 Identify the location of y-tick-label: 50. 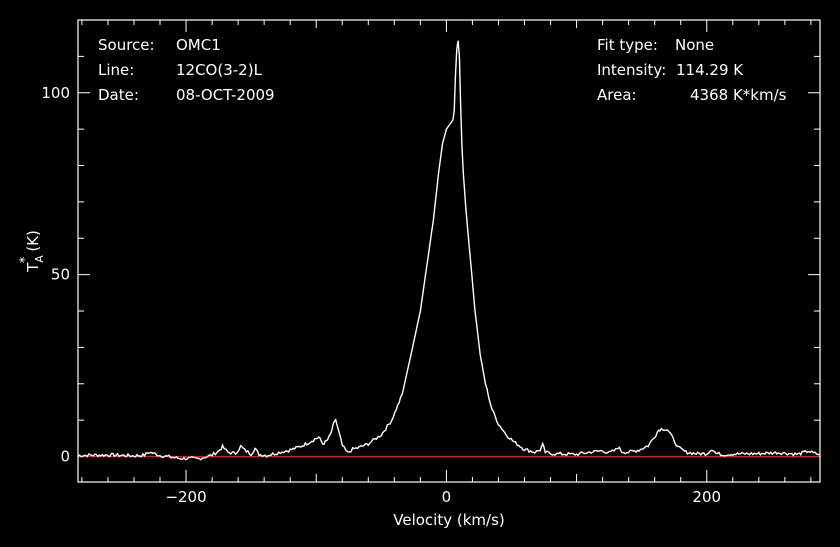
(60, 275).